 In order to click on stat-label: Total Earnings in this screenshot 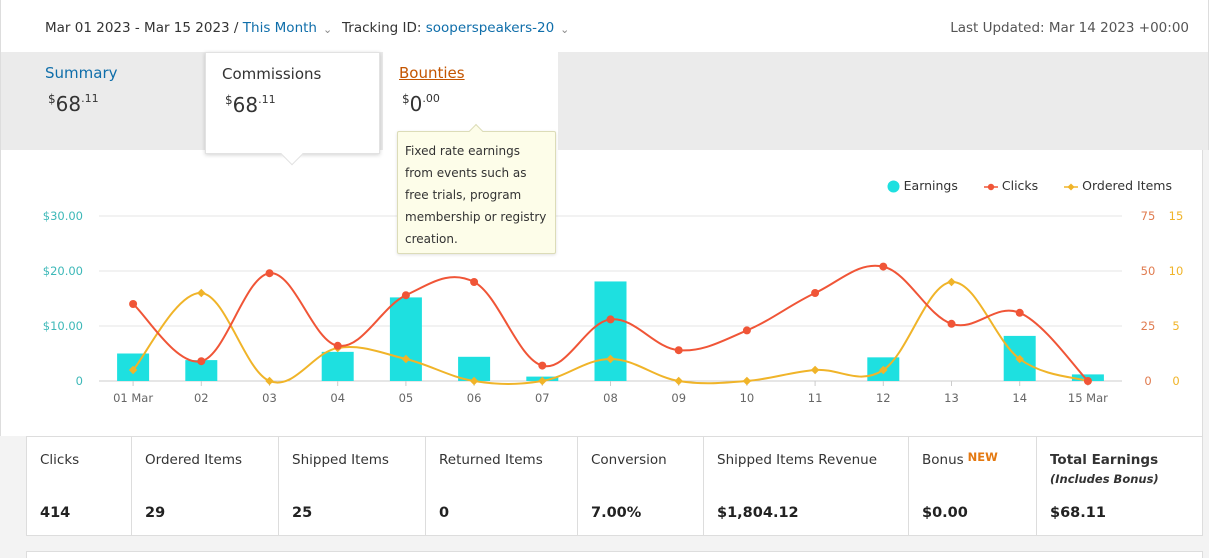, I will do `click(1104, 460)`.